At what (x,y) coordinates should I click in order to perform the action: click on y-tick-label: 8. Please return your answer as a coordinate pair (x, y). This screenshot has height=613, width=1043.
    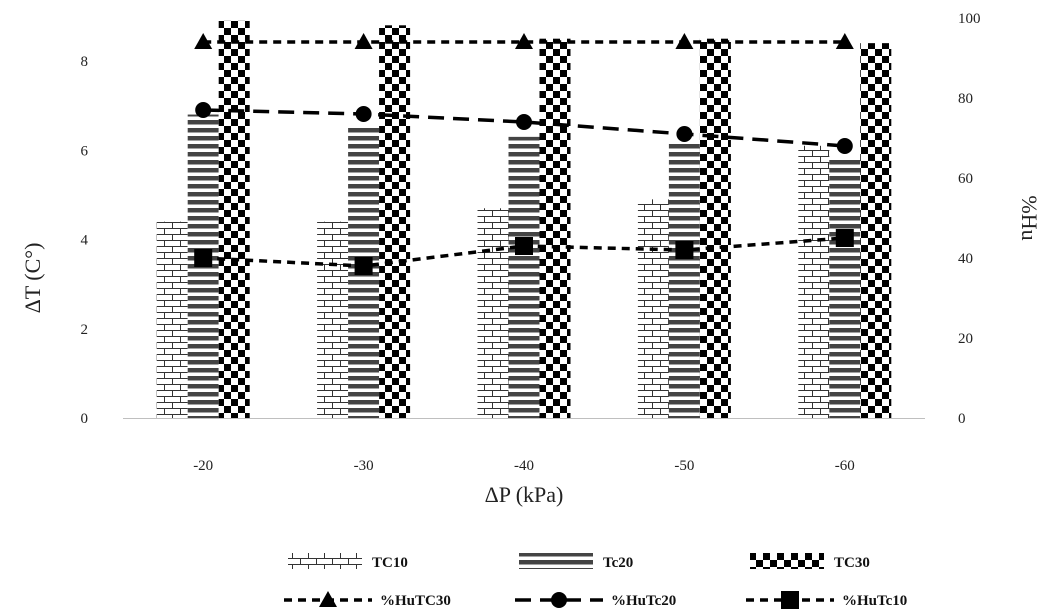
    Looking at the image, I should click on (85, 62).